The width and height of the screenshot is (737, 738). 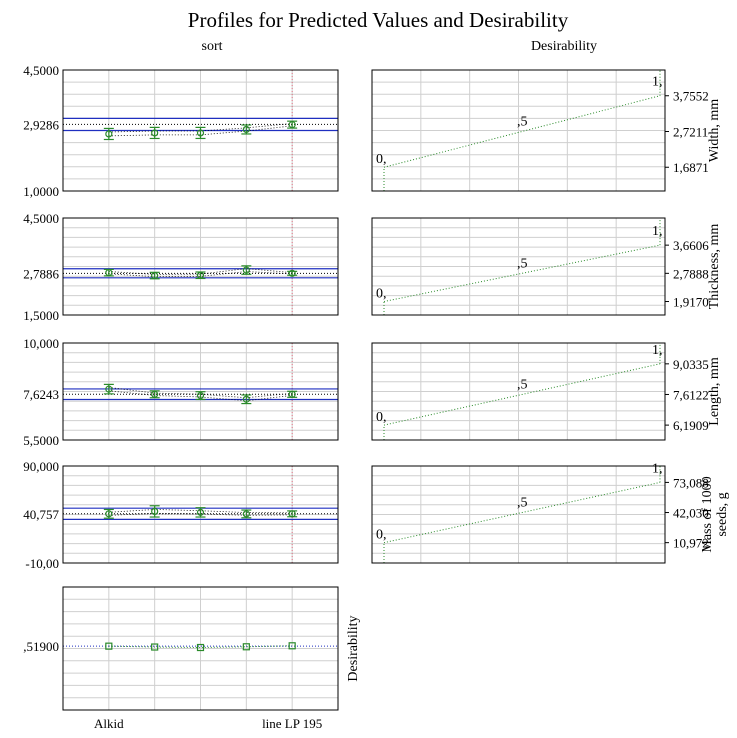 I want to click on row3-profile-line-lower, so click(x=200, y=396).